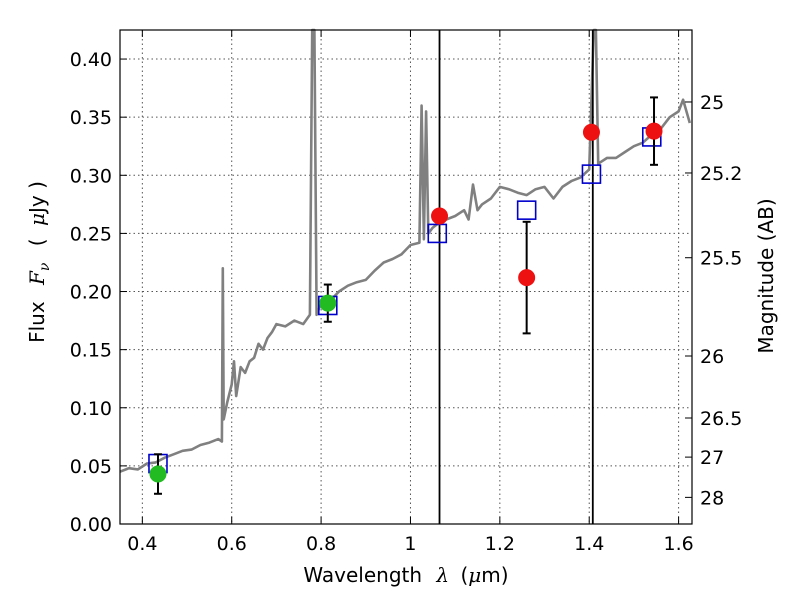 This screenshot has width=800, height=600. Describe the element at coordinates (91, 467) in the screenshot. I see `y-tick-label: 0.05` at that location.